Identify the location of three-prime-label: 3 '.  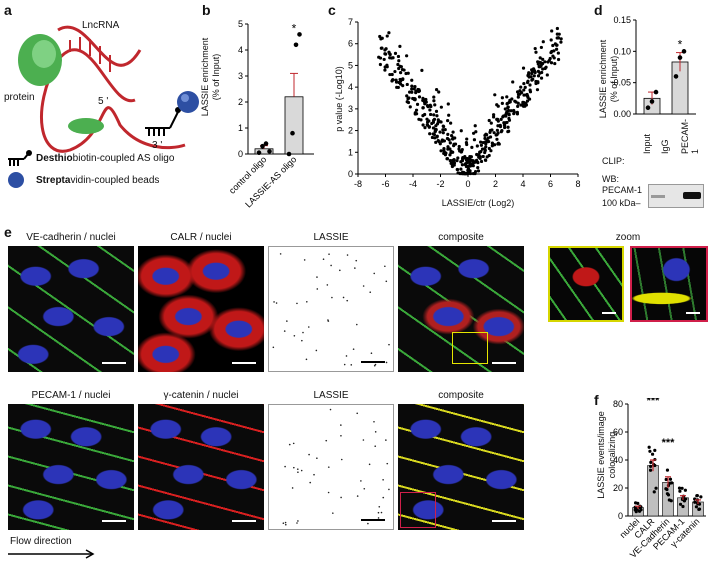
(157, 145).